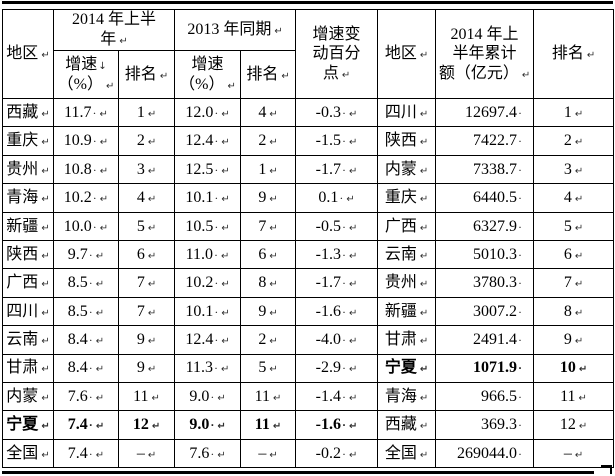  Describe the element at coordinates (86, 283) in the screenshot. I see `cell-growth-2014: 8.5· ↵` at that location.